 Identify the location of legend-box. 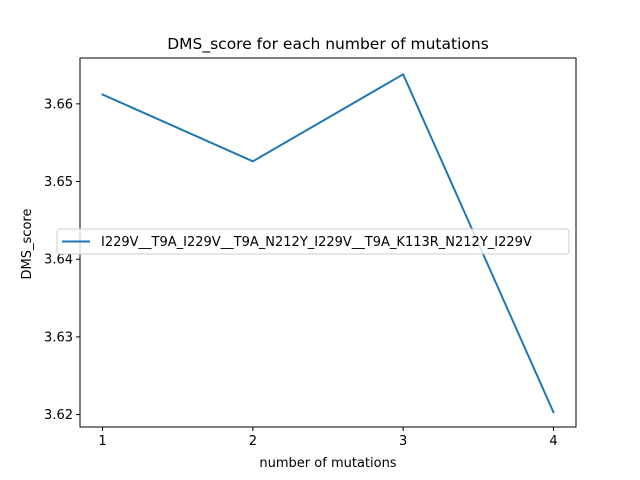
(313, 241).